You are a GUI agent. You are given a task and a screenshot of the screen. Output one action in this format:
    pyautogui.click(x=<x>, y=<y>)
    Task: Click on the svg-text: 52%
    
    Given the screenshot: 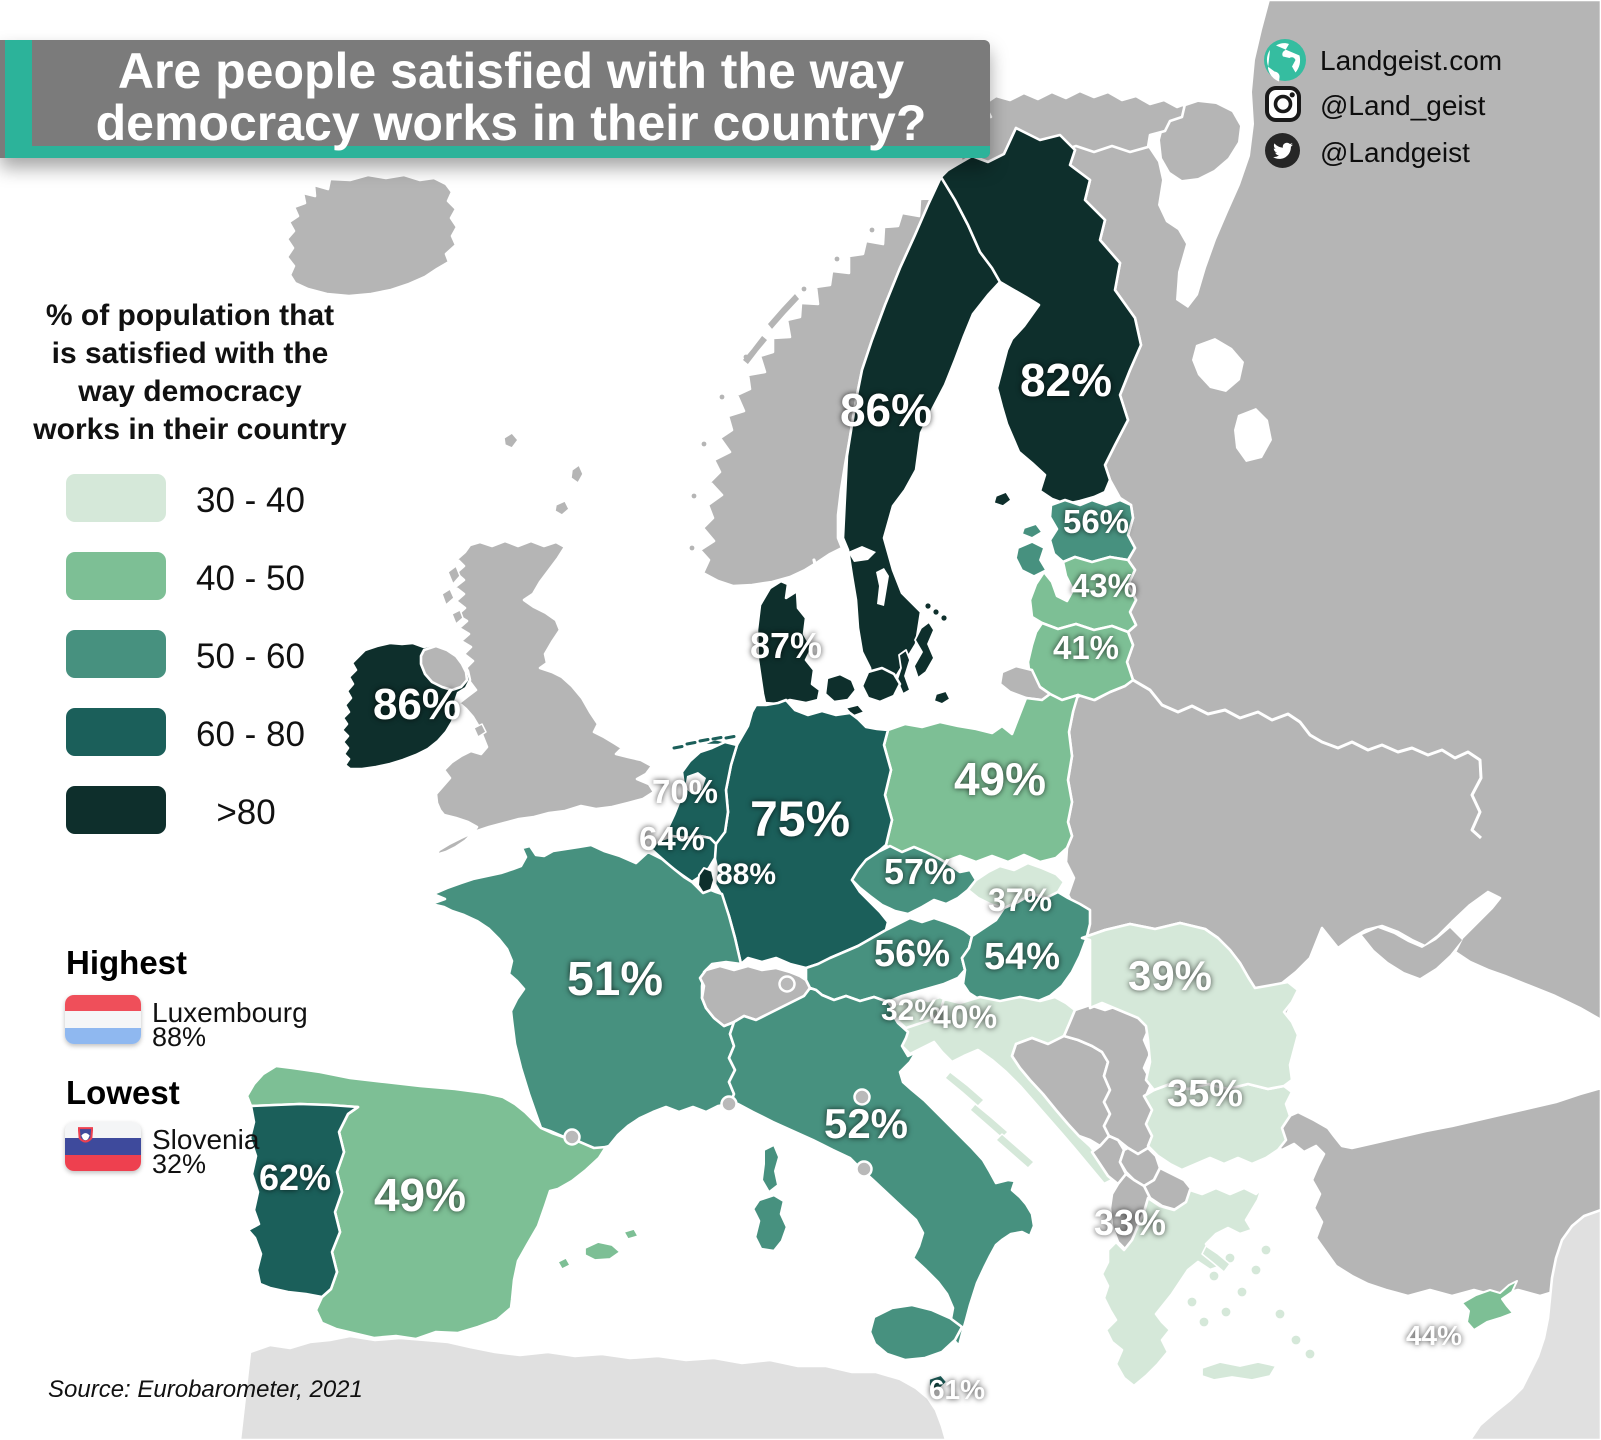 What is the action you would take?
    pyautogui.click(x=866, y=1123)
    